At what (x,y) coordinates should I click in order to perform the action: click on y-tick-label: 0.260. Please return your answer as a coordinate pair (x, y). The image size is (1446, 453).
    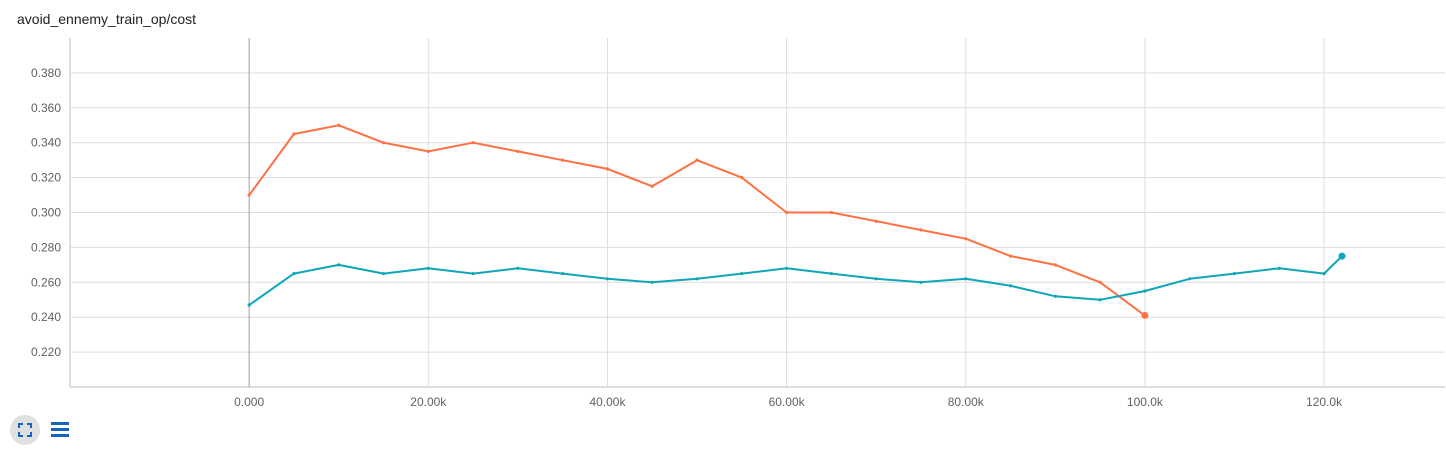
    Looking at the image, I should click on (46, 282).